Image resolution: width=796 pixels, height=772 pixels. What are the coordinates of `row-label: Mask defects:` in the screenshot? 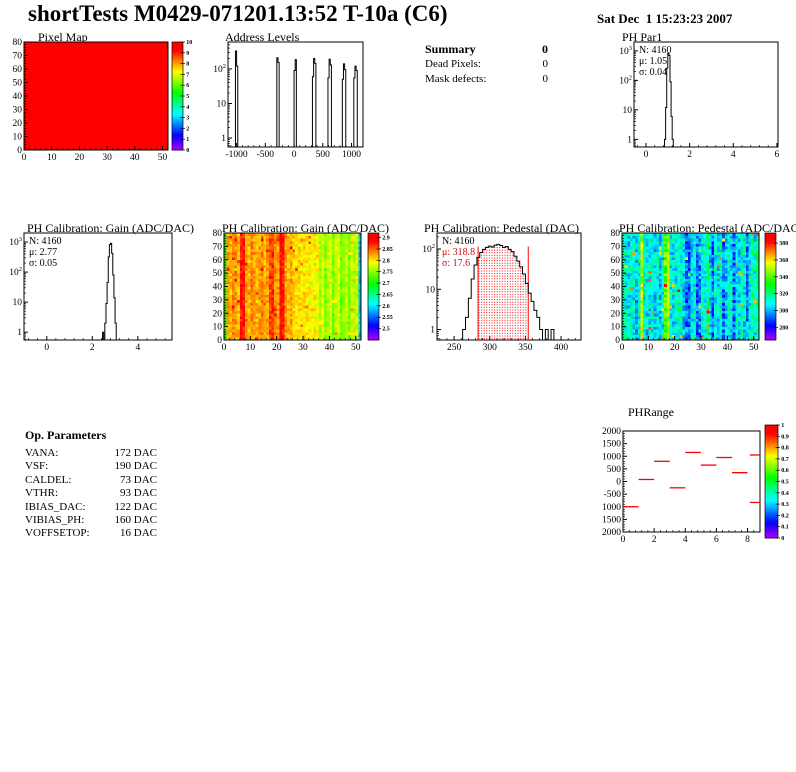 It's located at (456, 79).